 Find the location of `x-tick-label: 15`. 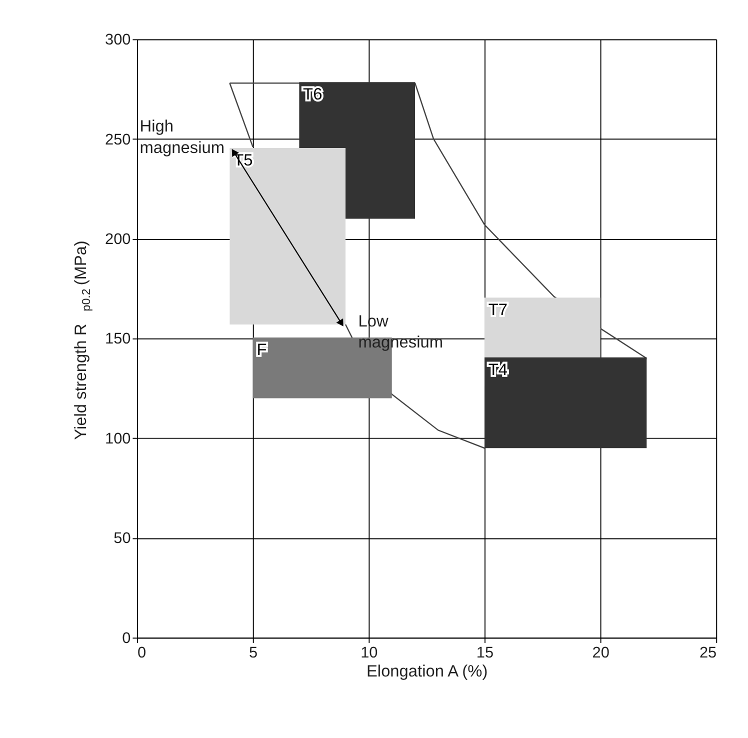

x-tick-label: 15 is located at coordinates (485, 653).